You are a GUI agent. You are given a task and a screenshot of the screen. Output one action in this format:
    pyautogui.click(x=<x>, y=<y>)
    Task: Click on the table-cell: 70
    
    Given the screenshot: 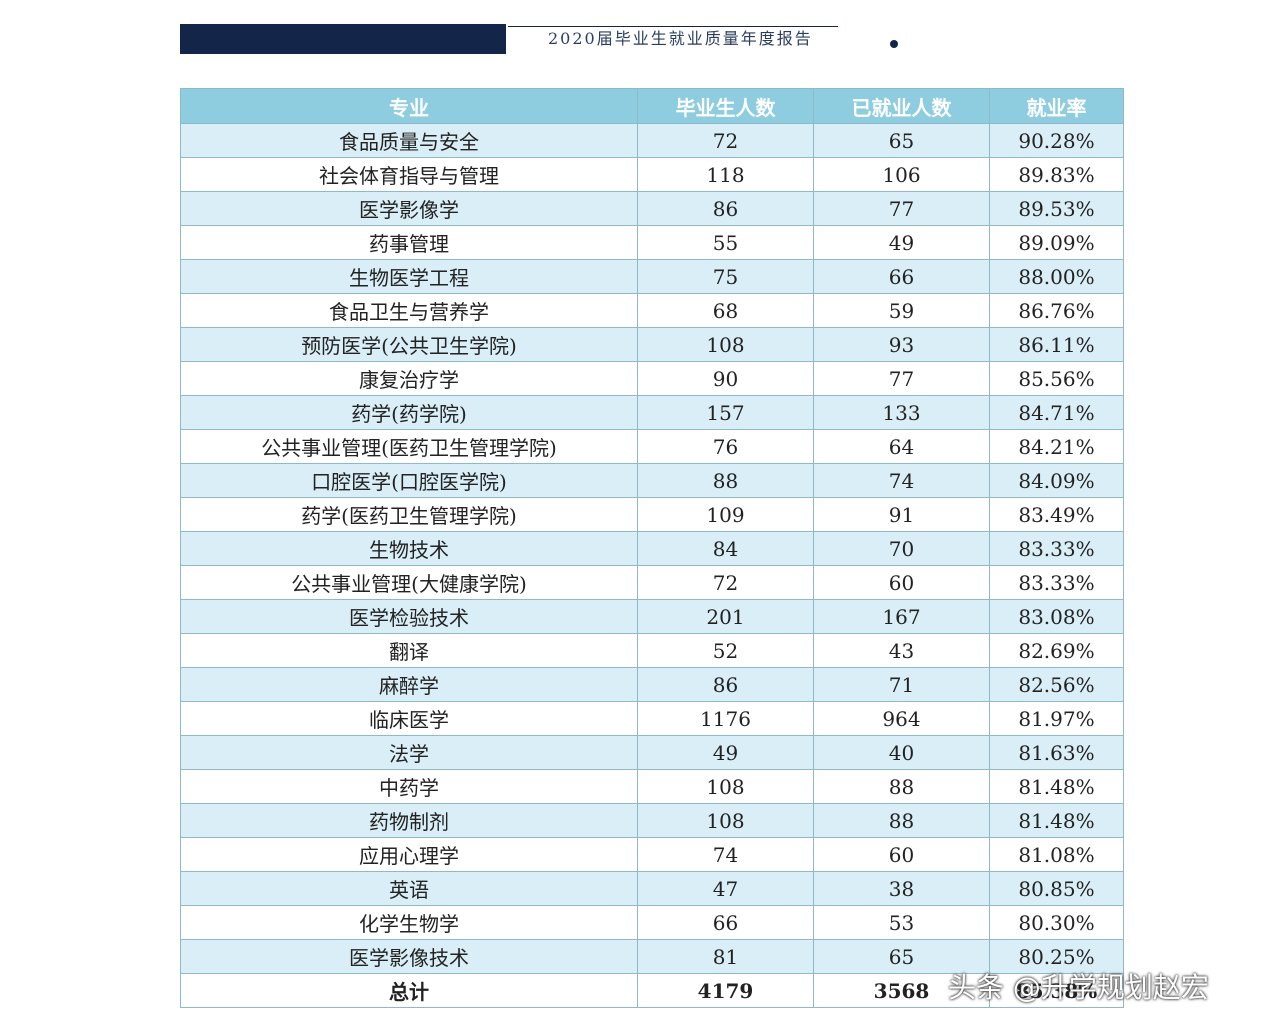 What is the action you would take?
    pyautogui.click(x=901, y=548)
    